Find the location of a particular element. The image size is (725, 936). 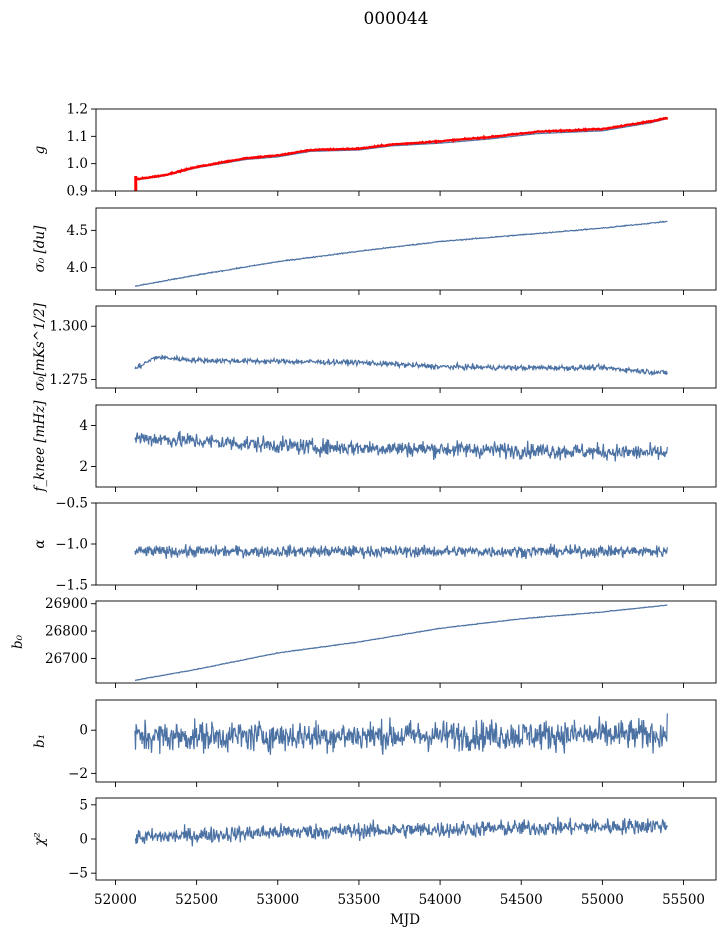

y-tick-label-chi2: 0 is located at coordinates (83, 840).